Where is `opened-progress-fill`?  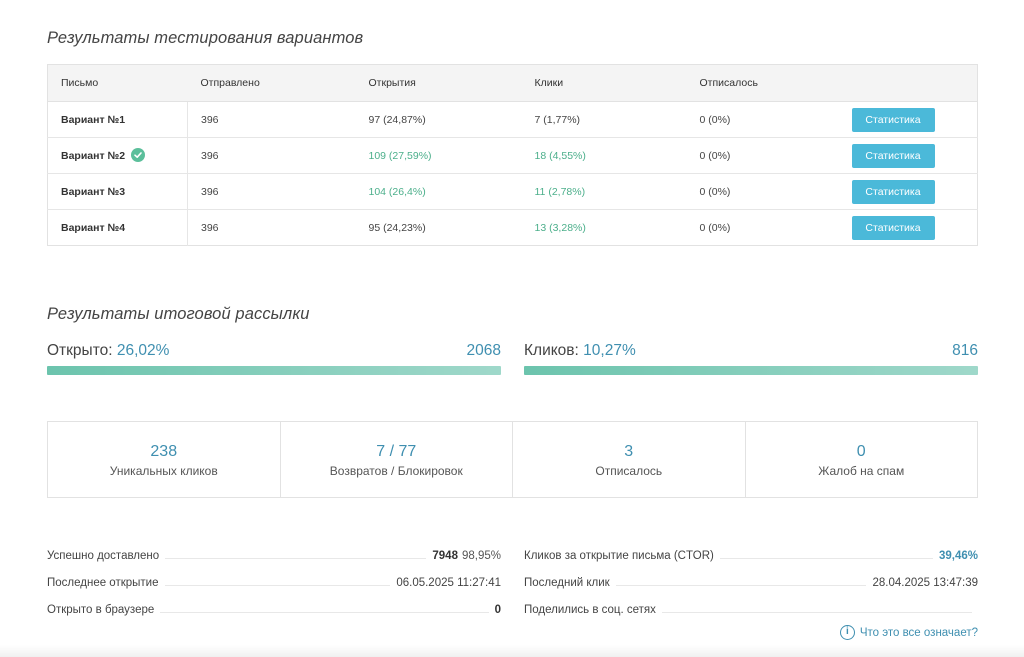
opened-progress-fill is located at coordinates (274, 370).